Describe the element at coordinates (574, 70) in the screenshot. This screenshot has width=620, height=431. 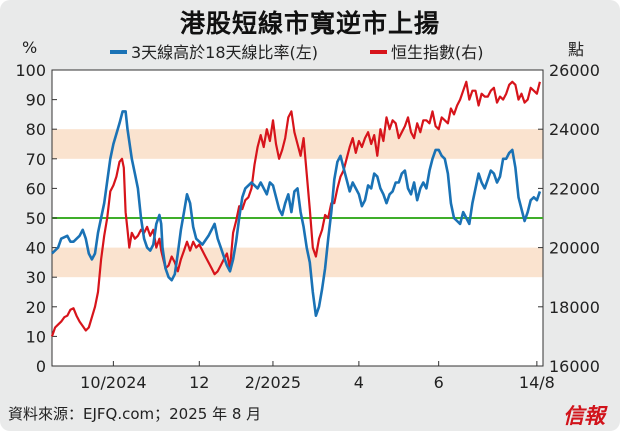
I see `right-tick-label: 26000` at that location.